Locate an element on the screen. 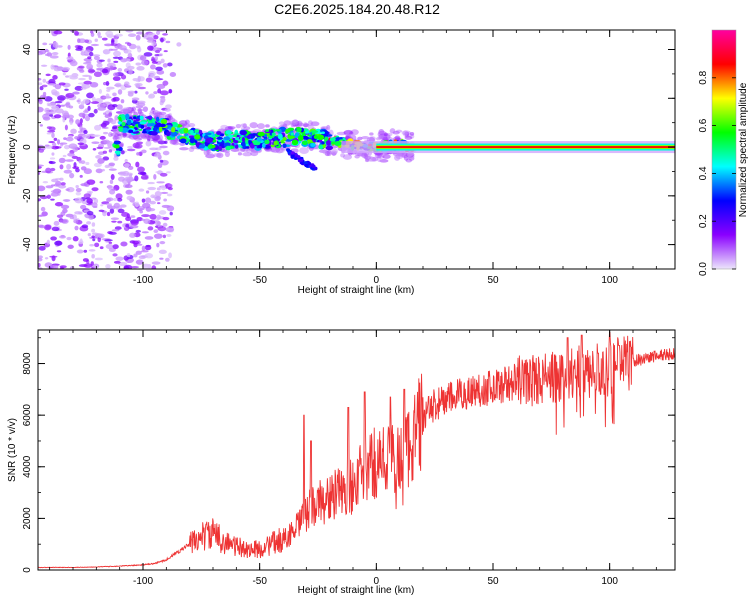  colorbar-tick-label: 0.0 is located at coordinates (703, 269).